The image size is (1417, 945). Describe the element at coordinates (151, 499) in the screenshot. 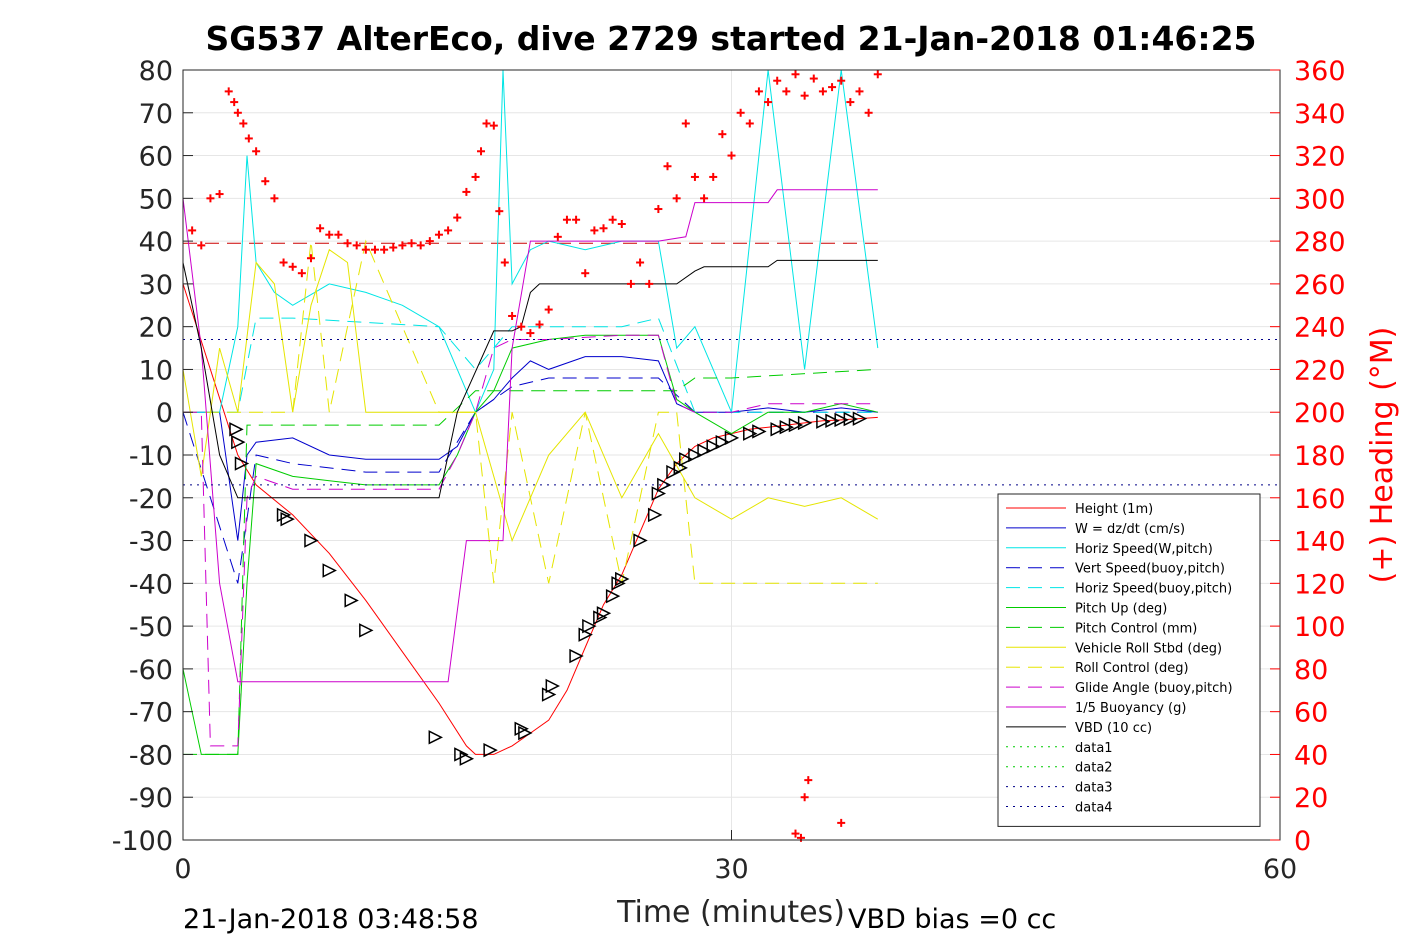

I see `y-tick-label: -20` at that location.